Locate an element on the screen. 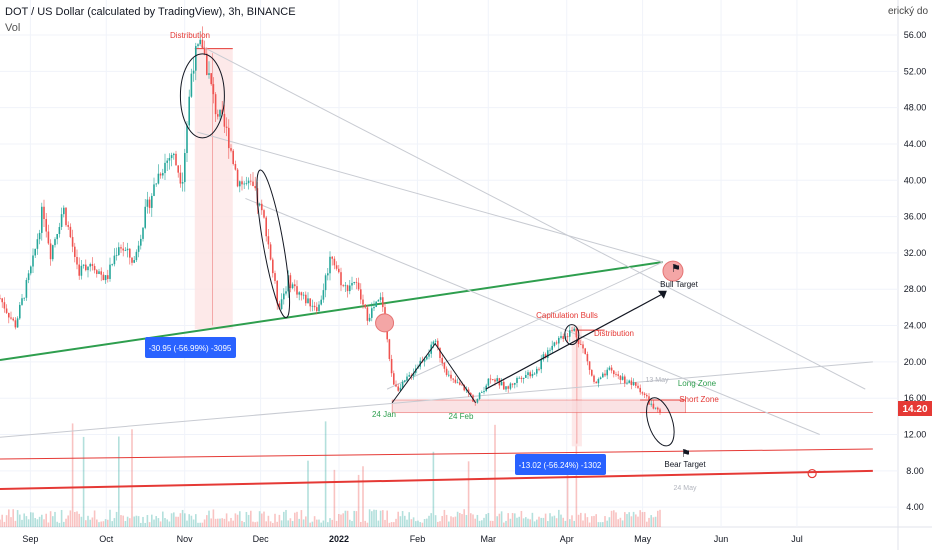  volume-indicator-label: Vol is located at coordinates (13, 28).